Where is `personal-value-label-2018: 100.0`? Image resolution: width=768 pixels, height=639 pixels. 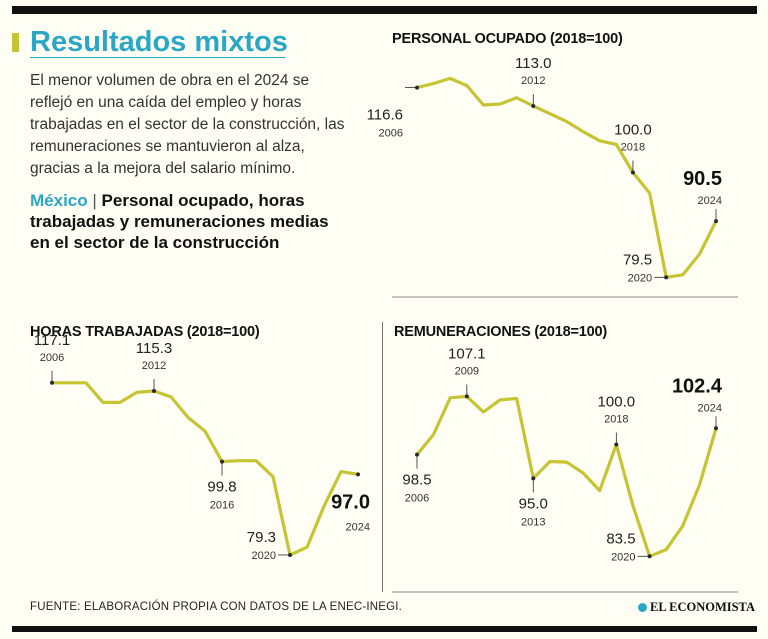 personal-value-label-2018: 100.0 is located at coordinates (633, 130).